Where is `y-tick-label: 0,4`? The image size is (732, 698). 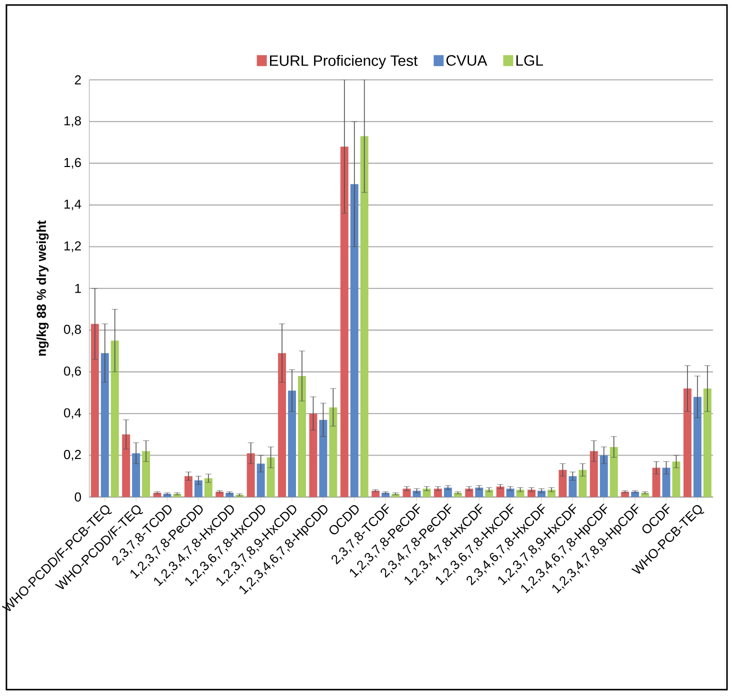 y-tick-label: 0,4 is located at coordinates (73, 414).